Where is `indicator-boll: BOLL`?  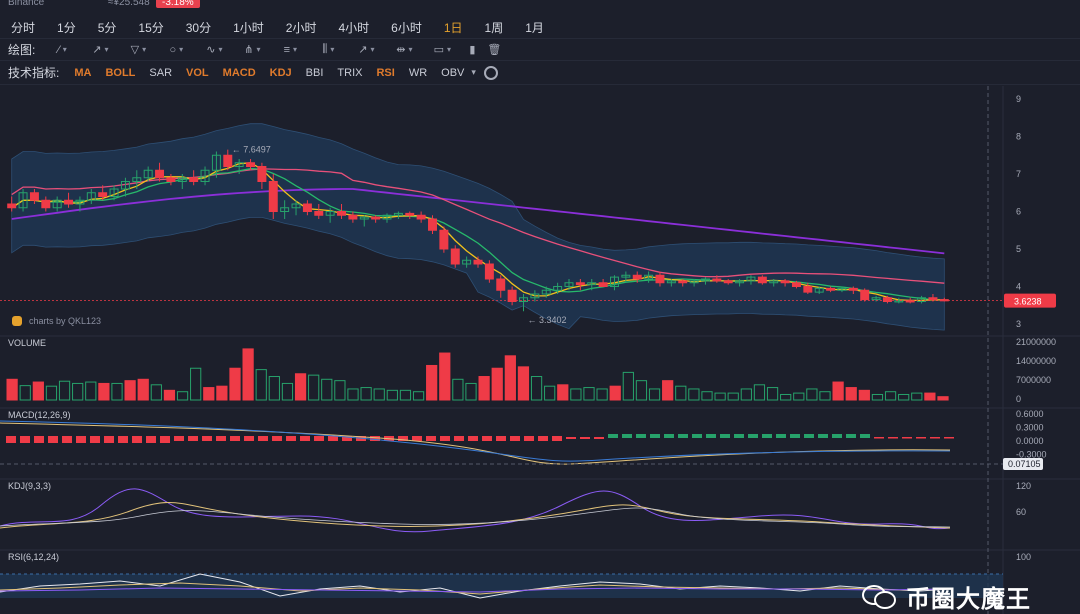
indicator-boll: BOLL is located at coordinates (120, 72).